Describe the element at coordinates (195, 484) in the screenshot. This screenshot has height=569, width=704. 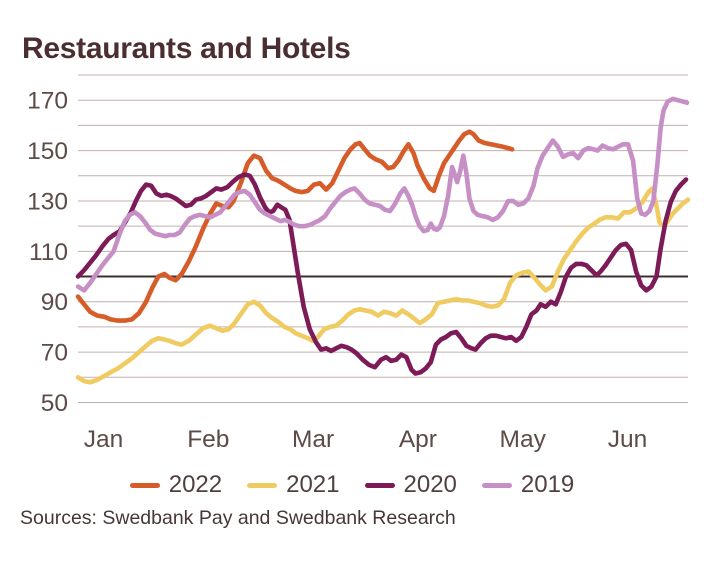
I see `legend-label-2022: 2022` at that location.